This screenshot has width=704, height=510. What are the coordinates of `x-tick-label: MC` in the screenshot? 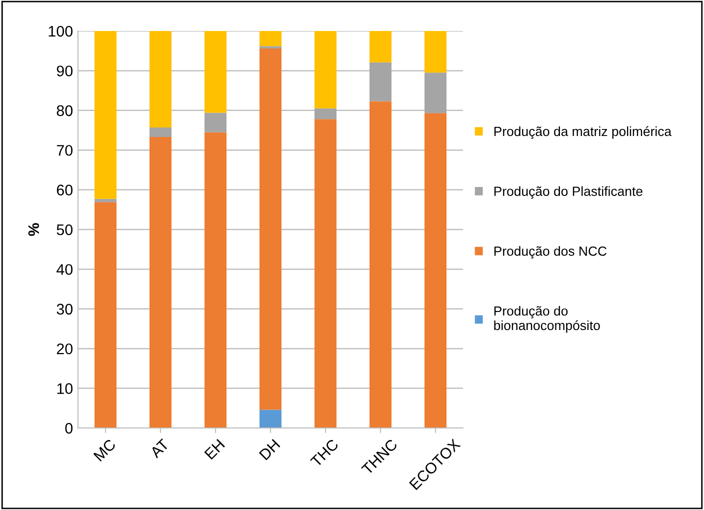 It's located at (104, 450).